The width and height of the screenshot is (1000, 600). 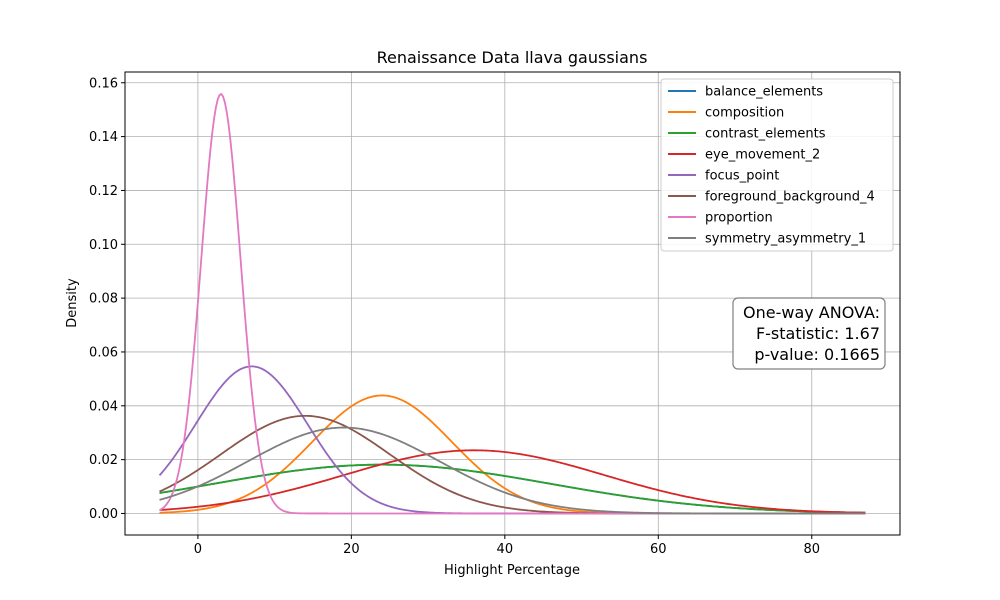 What do you see at coordinates (790, 197) in the screenshot?
I see `legend-label: foreground_background_4` at bounding box center [790, 197].